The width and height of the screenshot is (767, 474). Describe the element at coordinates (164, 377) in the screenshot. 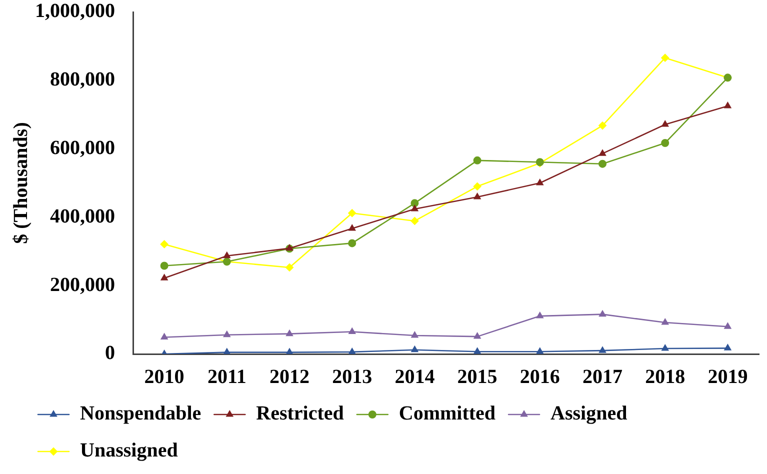

I see `x-tick-label: 2010` at that location.